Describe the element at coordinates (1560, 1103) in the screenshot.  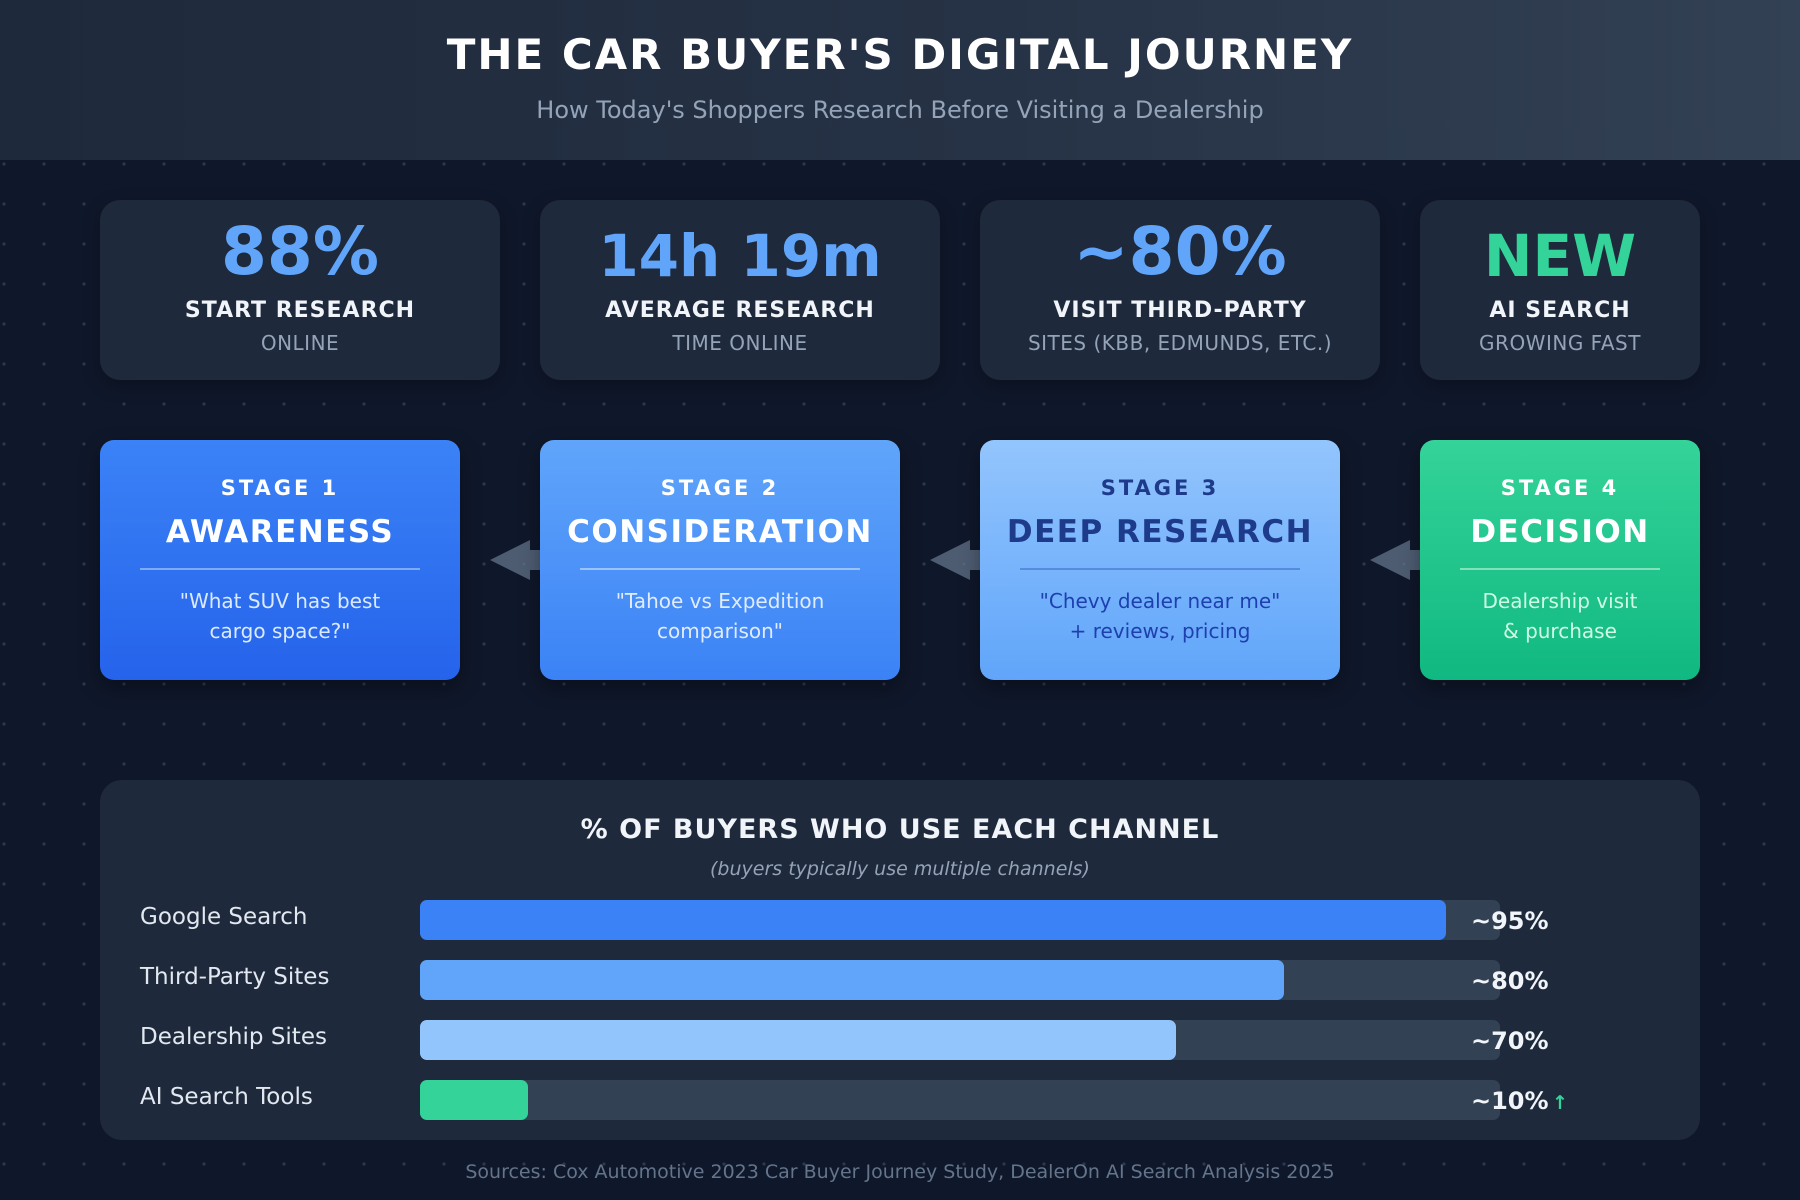
I see `trend-up-arrow-icon: ↑` at that location.